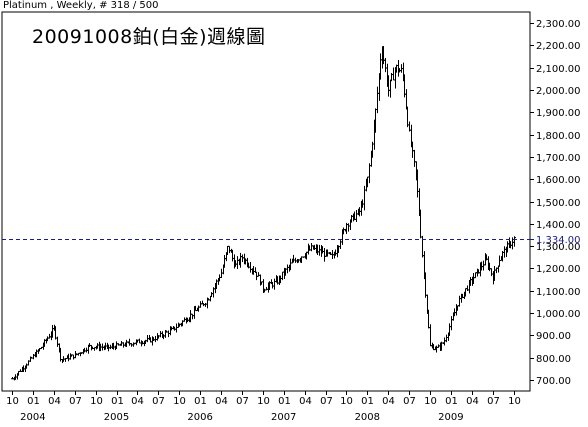  Describe the element at coordinates (558, 225) in the screenshot. I see `y-tick-label: 1,400.00` at that location.